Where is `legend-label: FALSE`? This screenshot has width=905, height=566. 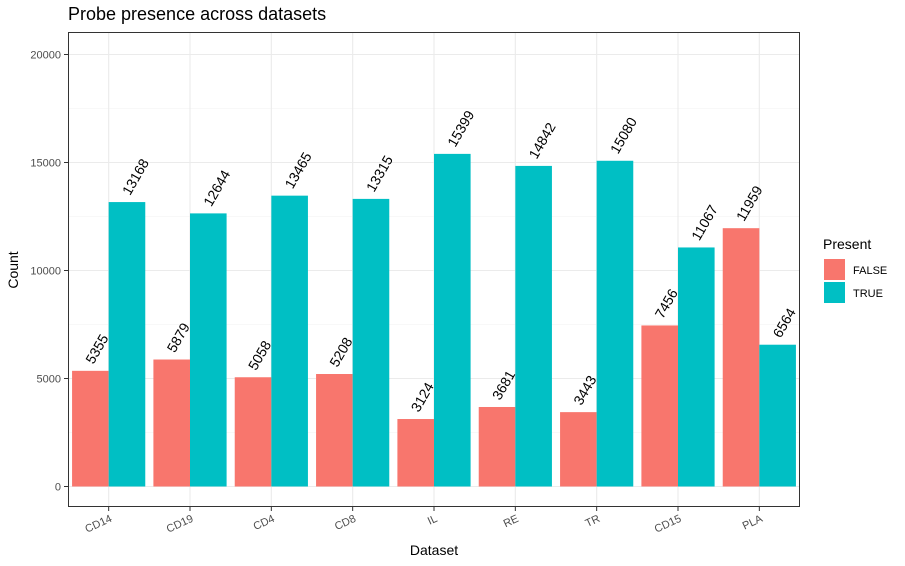 legend-label: FALSE is located at coordinates (870, 271).